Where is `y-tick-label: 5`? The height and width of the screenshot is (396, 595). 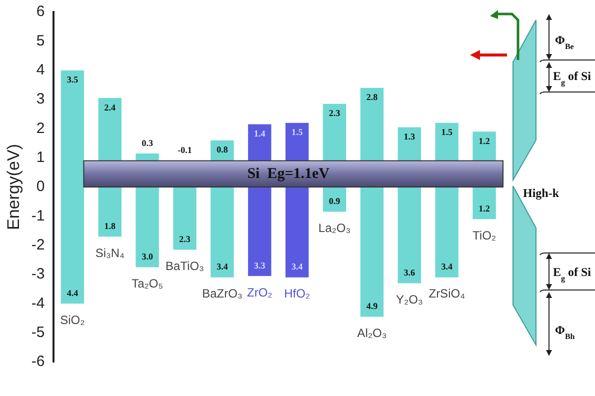 y-tick-label: 5 is located at coordinates (40, 41).